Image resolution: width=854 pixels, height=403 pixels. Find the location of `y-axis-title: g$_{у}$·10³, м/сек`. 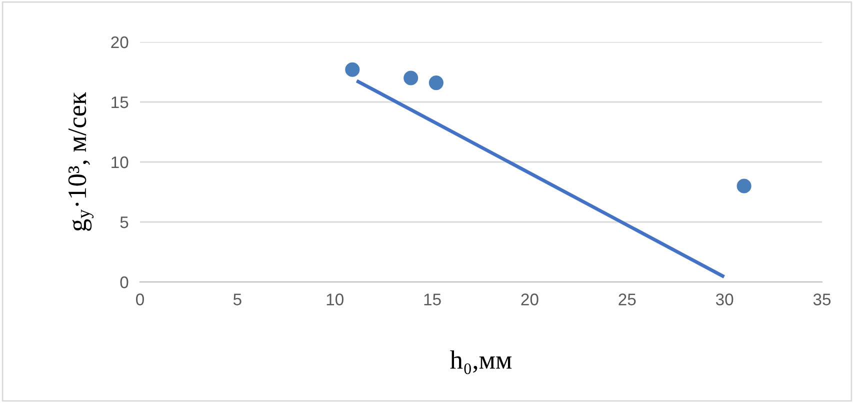

y-axis-title: g$_{у}$·10³, м/сек is located at coordinates (81, 161).